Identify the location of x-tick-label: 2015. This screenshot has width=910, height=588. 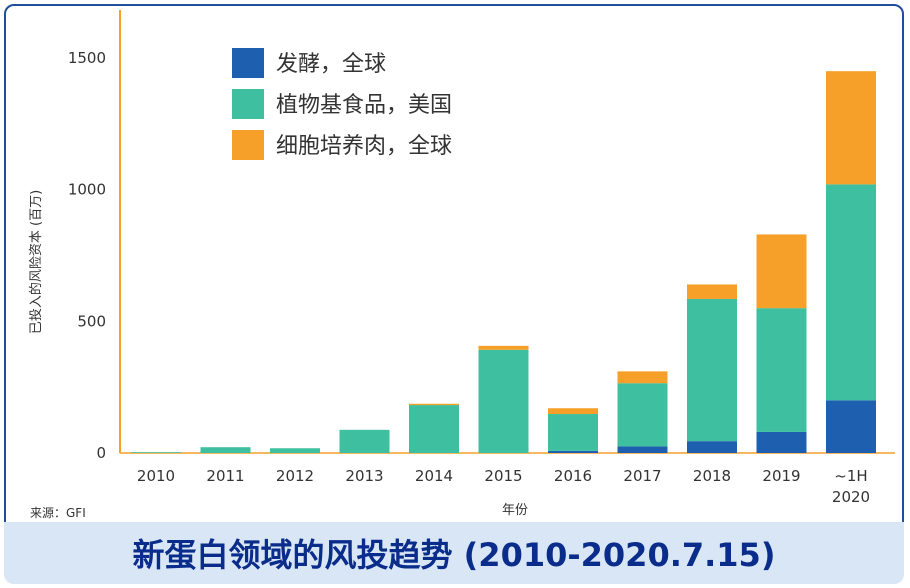
(503, 476).